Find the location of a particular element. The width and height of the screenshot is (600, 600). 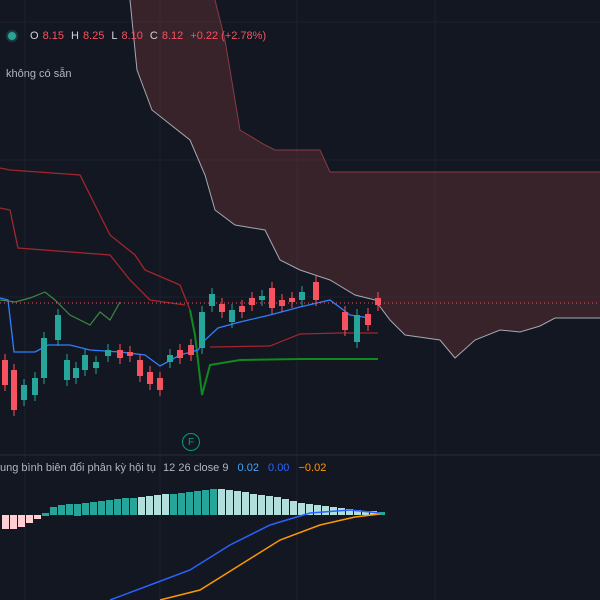

kijun-line is located at coordinates (95, 239).